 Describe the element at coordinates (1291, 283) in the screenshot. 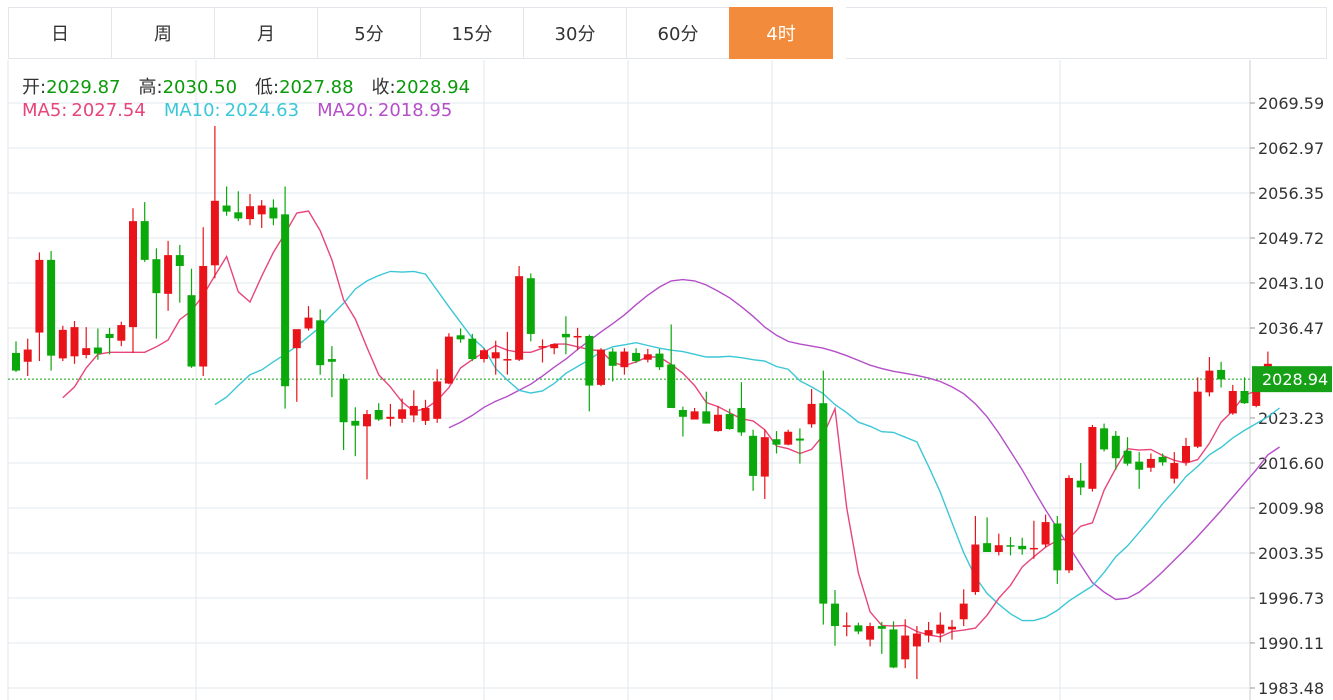

I see `y-tick-label: 2043.10` at that location.